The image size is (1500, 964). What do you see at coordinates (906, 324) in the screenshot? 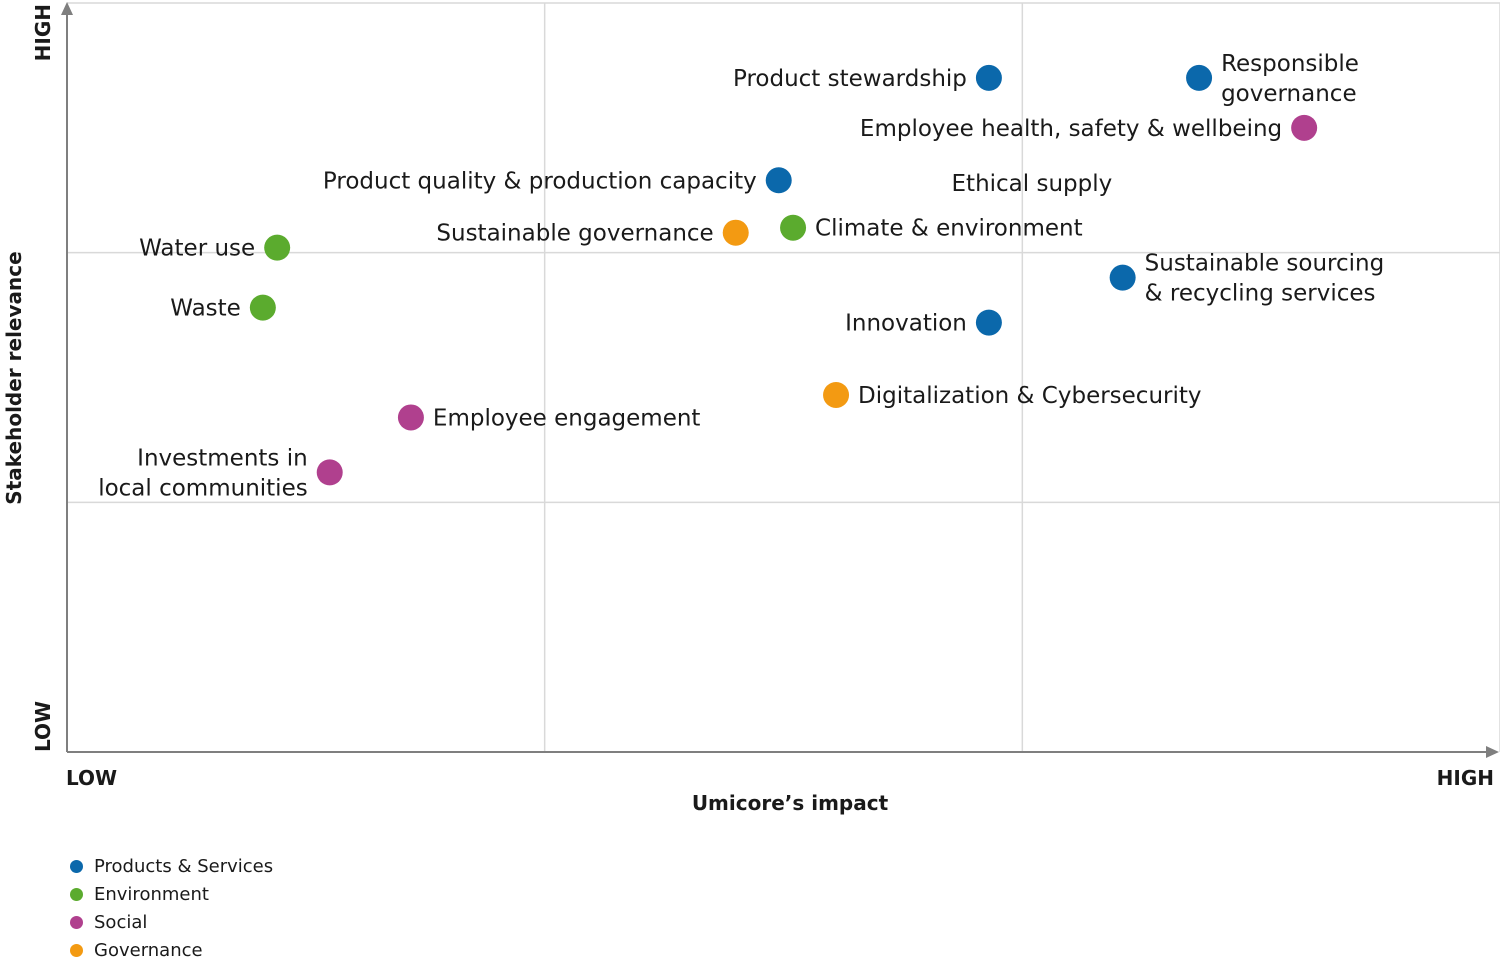
I see `point-label-innovation: Innovation` at bounding box center [906, 324].